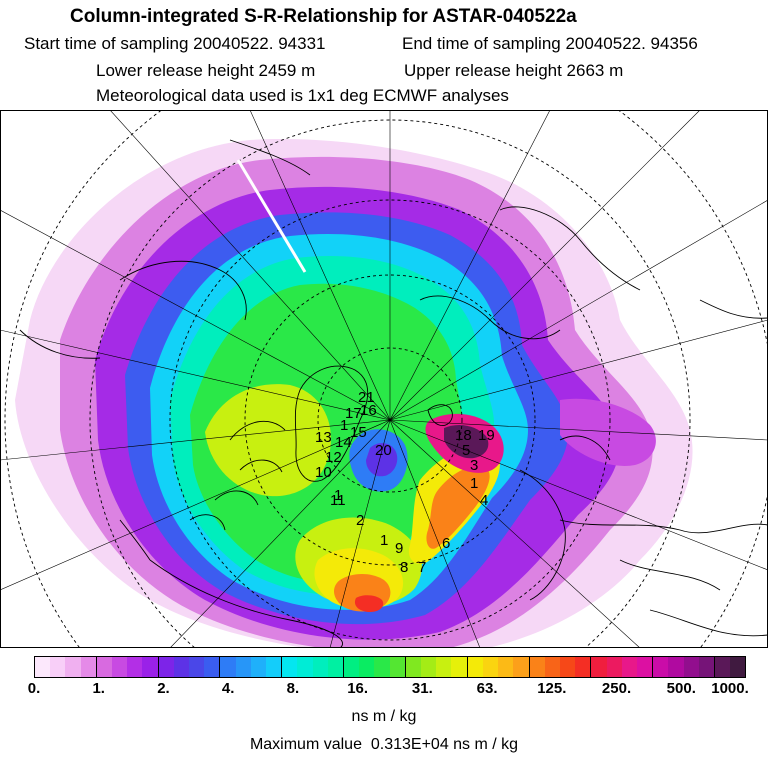  Describe the element at coordinates (293, 688) in the screenshot. I see `color-scale-tick-label: 8.` at that location.